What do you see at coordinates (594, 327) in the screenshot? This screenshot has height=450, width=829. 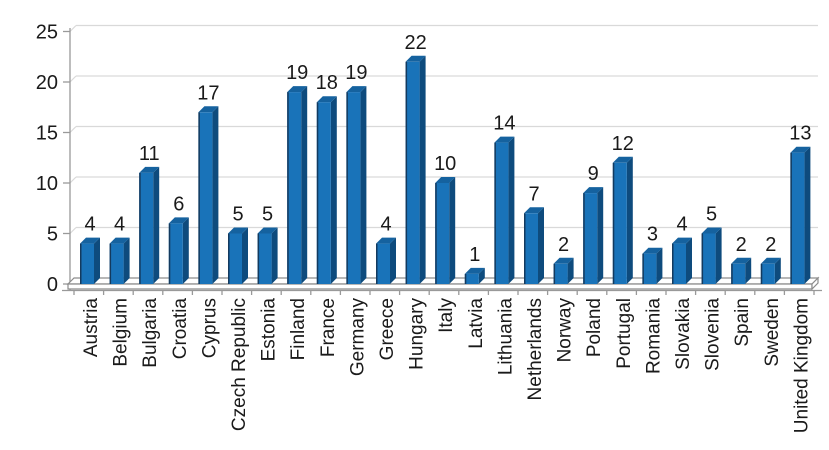 I see `x-axis-label: Poland` at bounding box center [594, 327].